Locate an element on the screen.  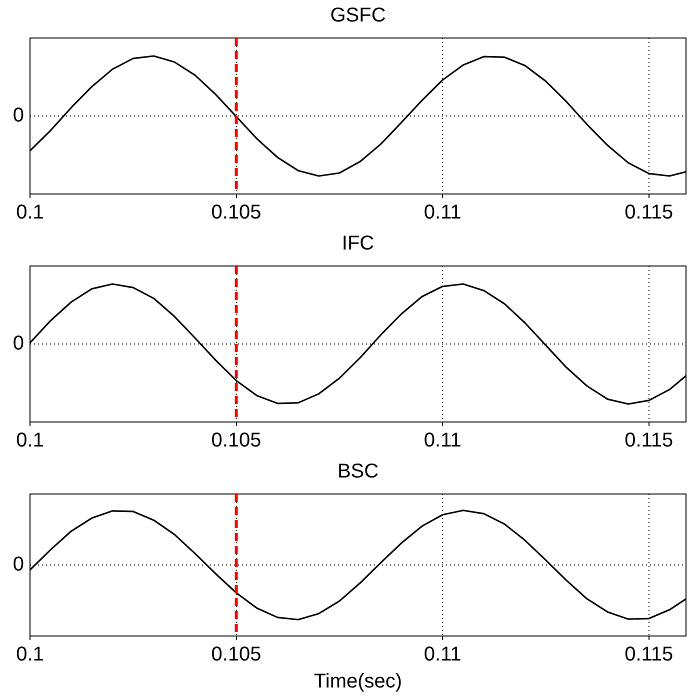
chart-title: GSFC is located at coordinates (358, 15).